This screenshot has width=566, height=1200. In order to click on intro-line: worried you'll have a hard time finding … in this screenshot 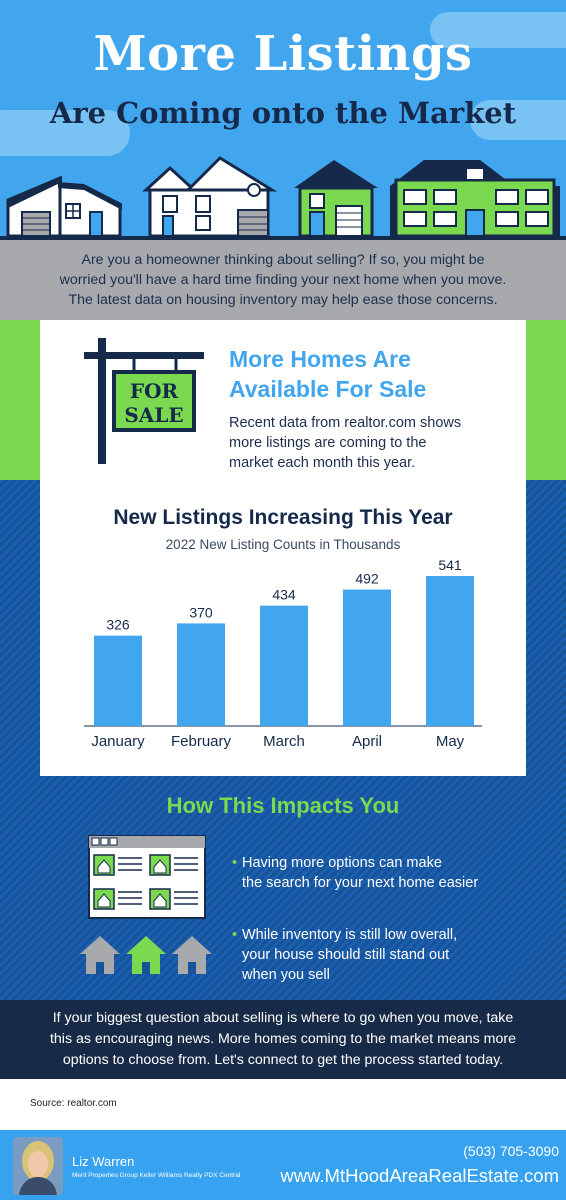, I will do `click(283, 280)`.